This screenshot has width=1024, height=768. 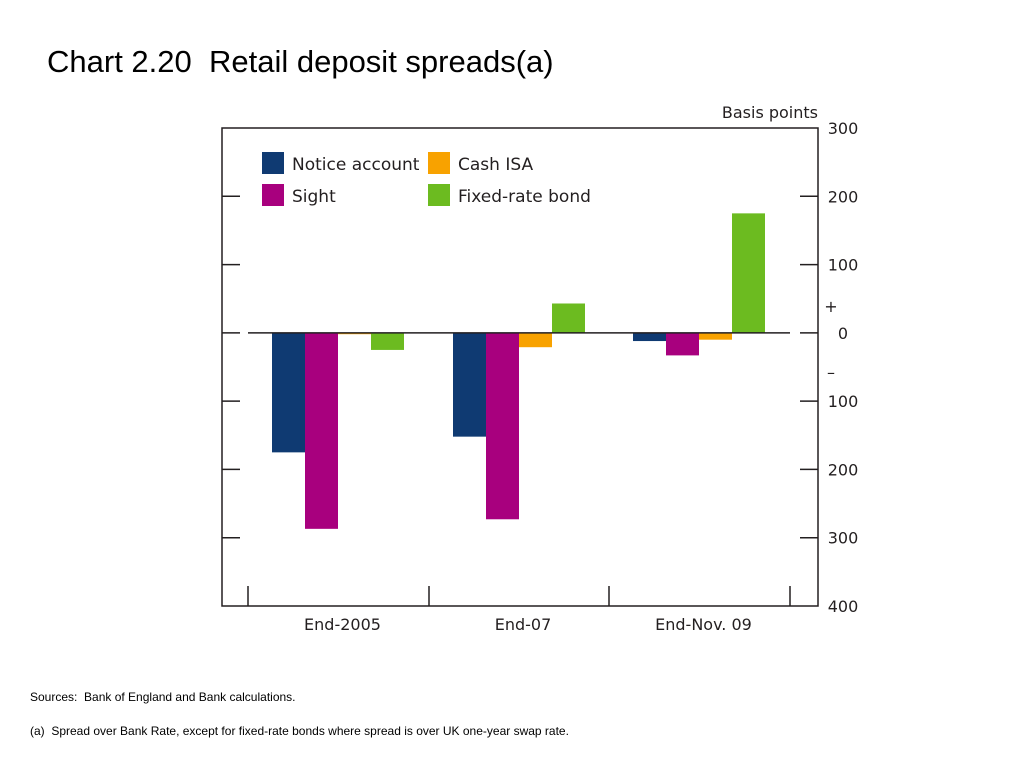 I want to click on positive-sign-label: +, so click(x=830, y=306).